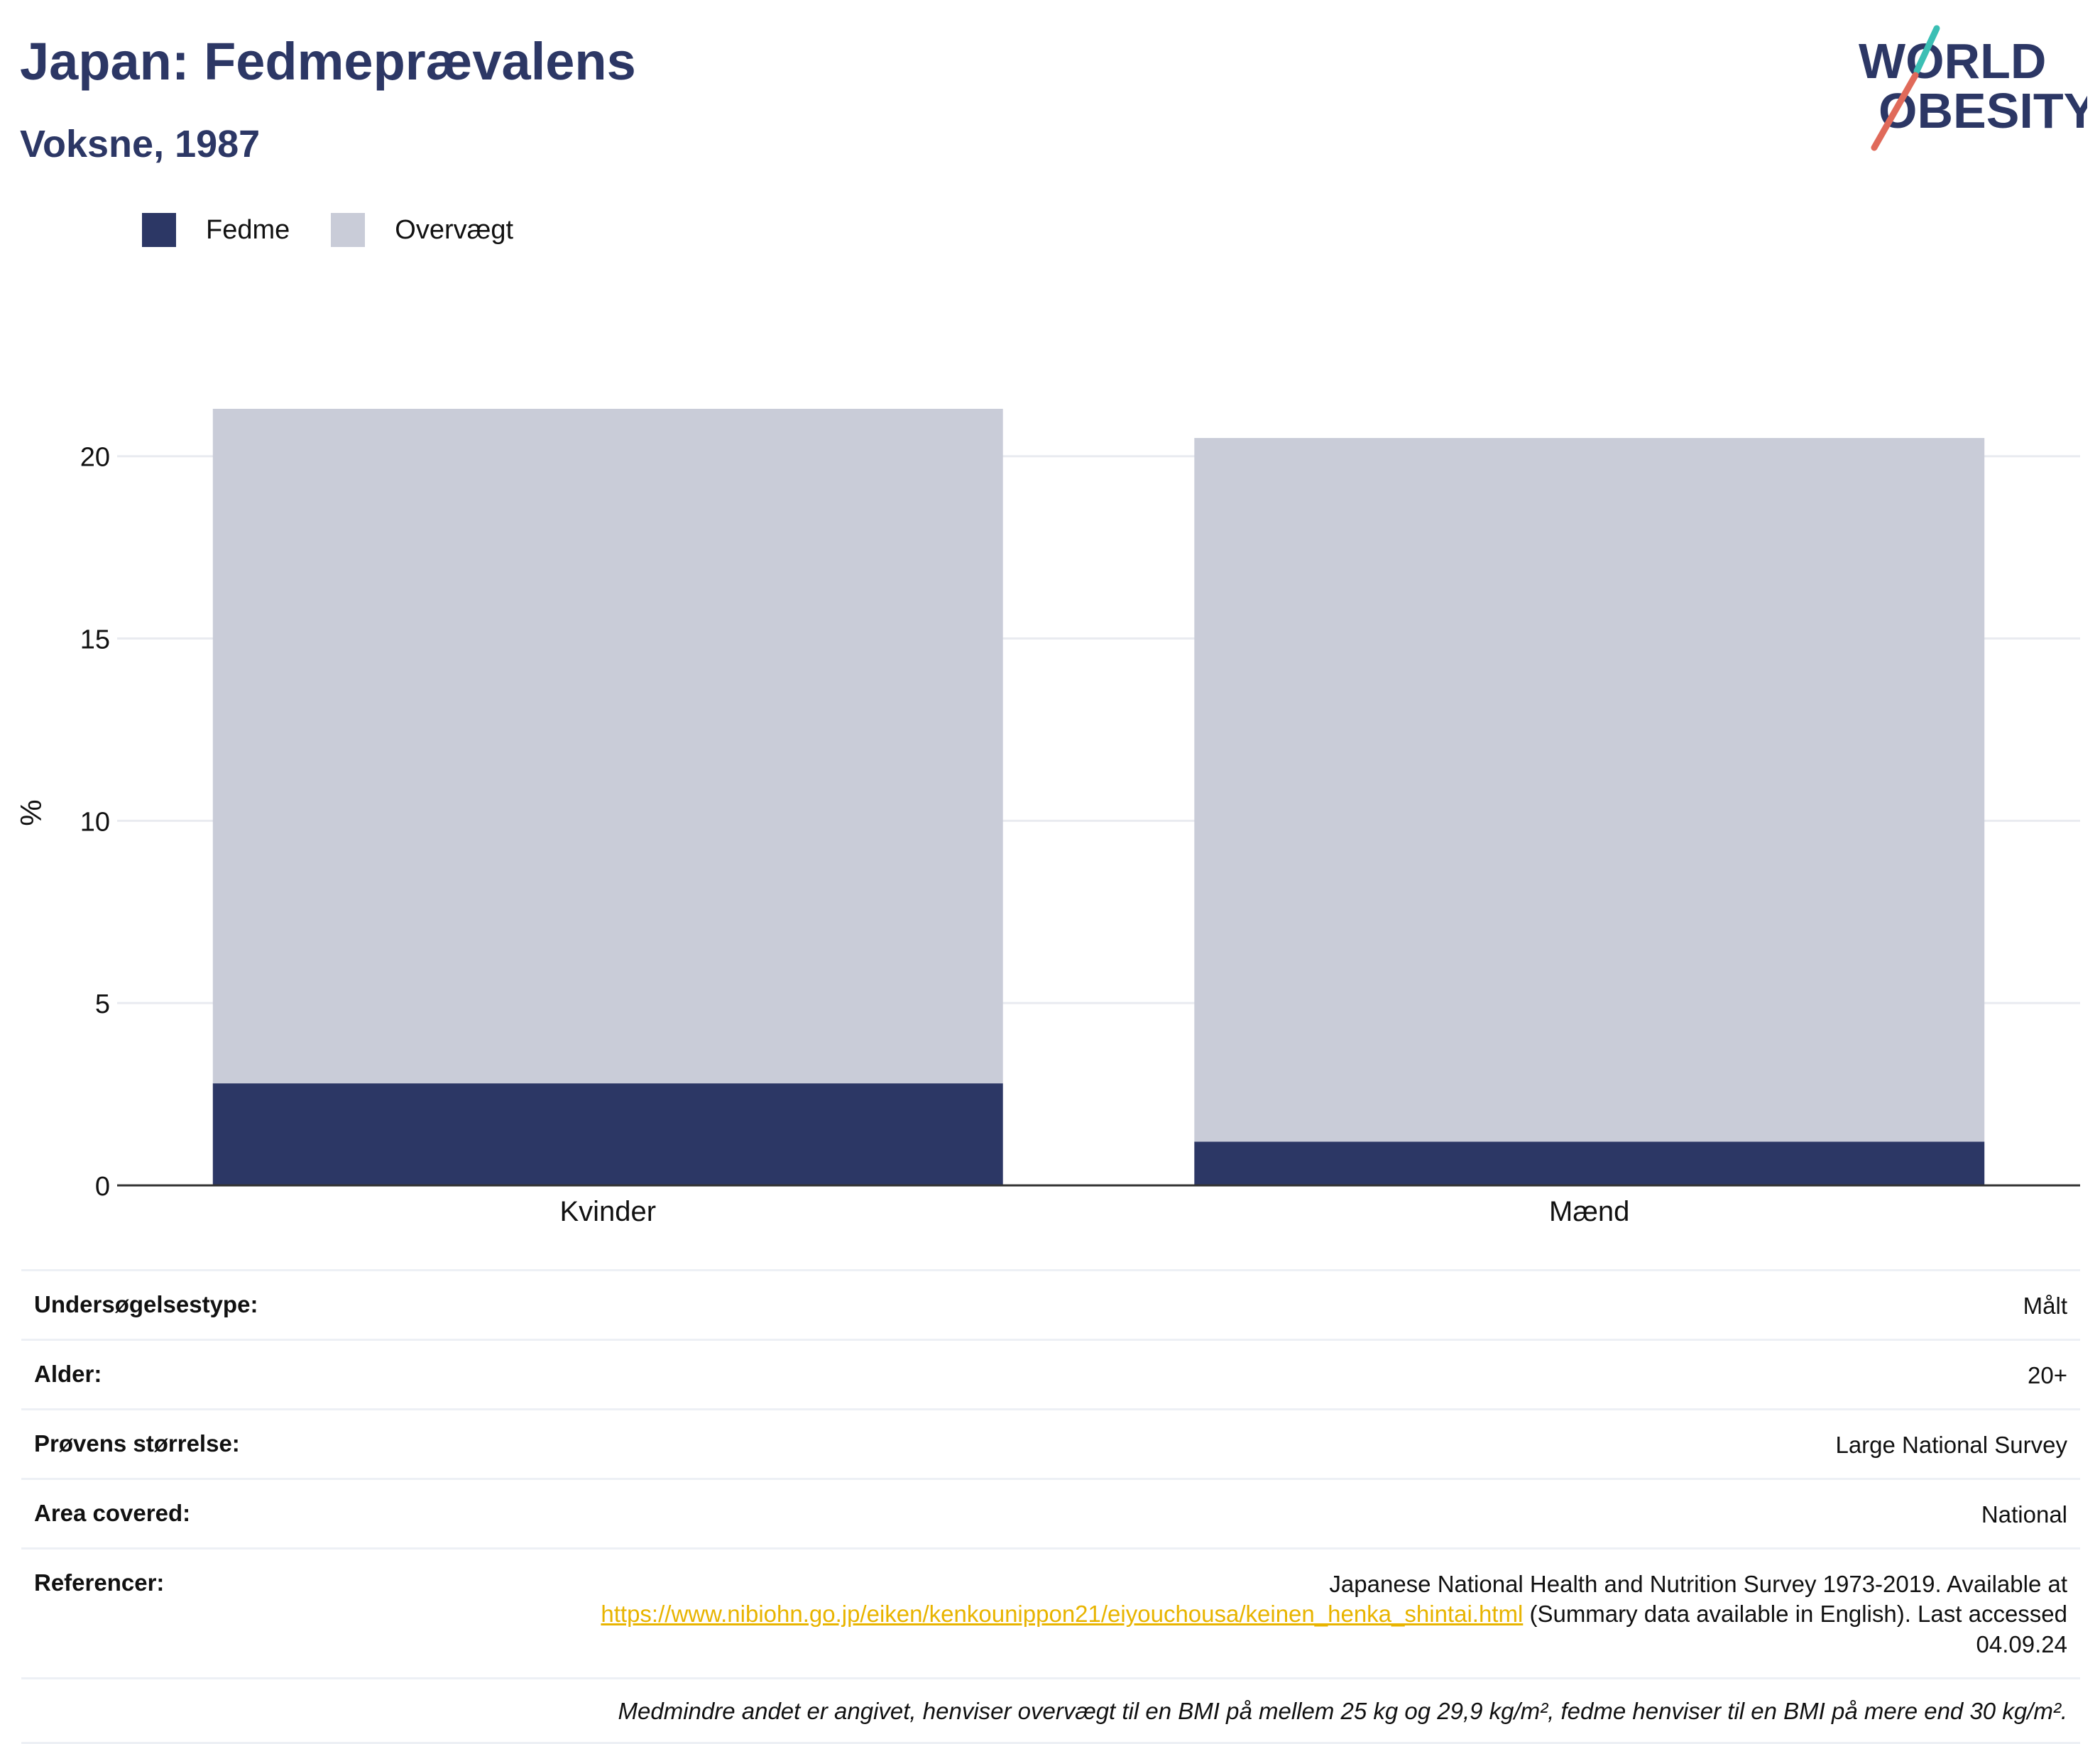  Describe the element at coordinates (1050, 1443) in the screenshot. I see `meta-row-sample-size: Prøvens størrelse: Large National Survey` at that location.